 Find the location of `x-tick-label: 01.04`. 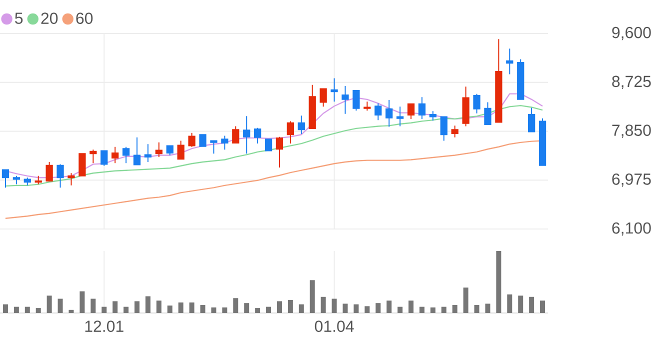

x-tick-label: 01.04 is located at coordinates (334, 326).